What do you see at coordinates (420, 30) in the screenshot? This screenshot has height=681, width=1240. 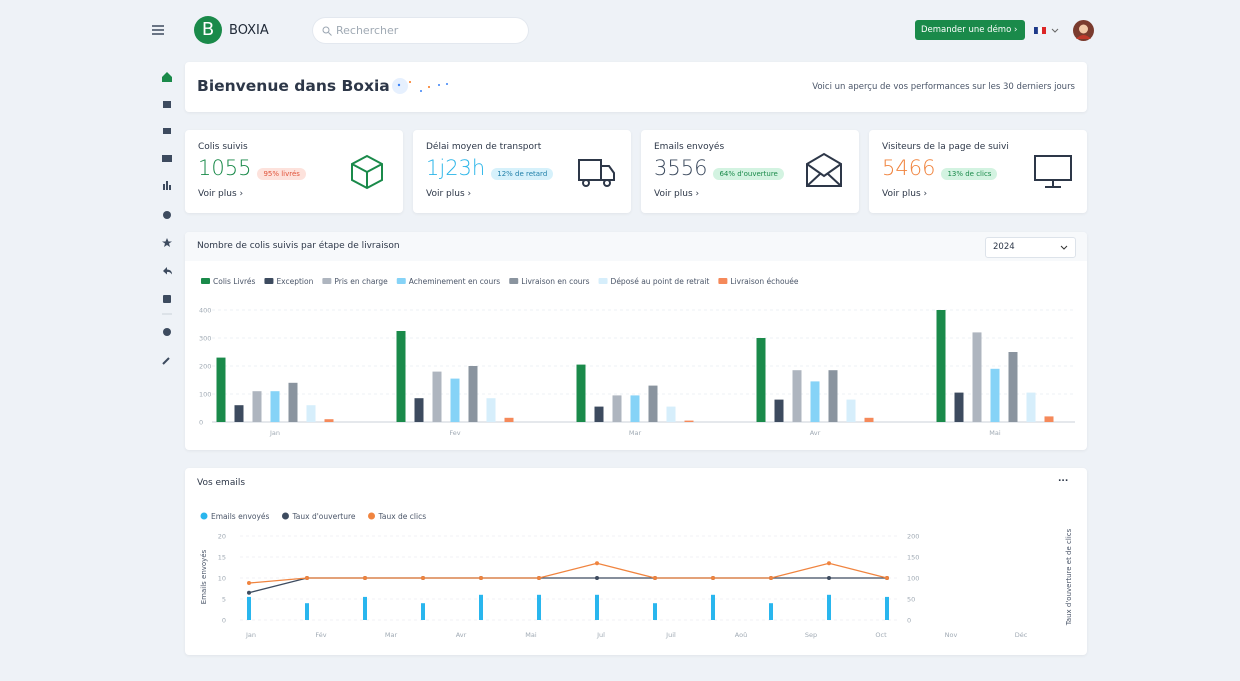 I see `search: Rechercher` at bounding box center [420, 30].